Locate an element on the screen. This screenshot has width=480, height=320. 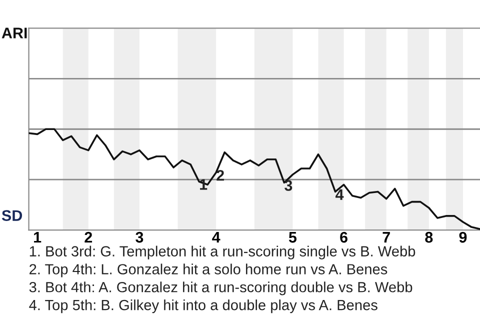
x-tick-label: 2 is located at coordinates (88, 237).